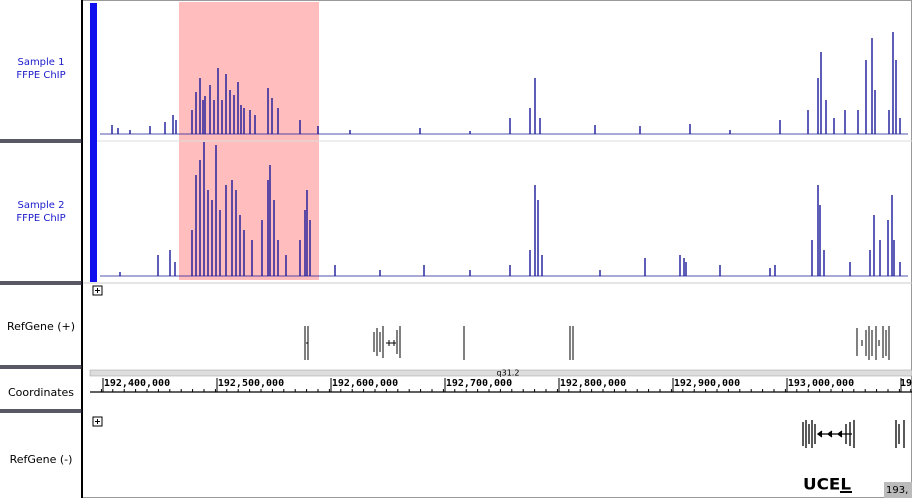 This screenshot has height=498, width=912. What do you see at coordinates (508, 373) in the screenshot?
I see `cytoband-label: q31.2` at bounding box center [508, 373].